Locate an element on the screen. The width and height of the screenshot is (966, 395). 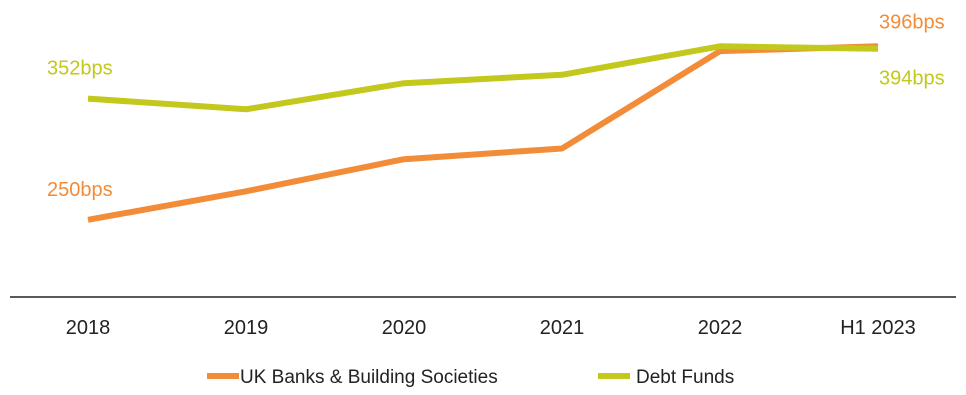
x-tick-label: 2021 is located at coordinates (562, 328).